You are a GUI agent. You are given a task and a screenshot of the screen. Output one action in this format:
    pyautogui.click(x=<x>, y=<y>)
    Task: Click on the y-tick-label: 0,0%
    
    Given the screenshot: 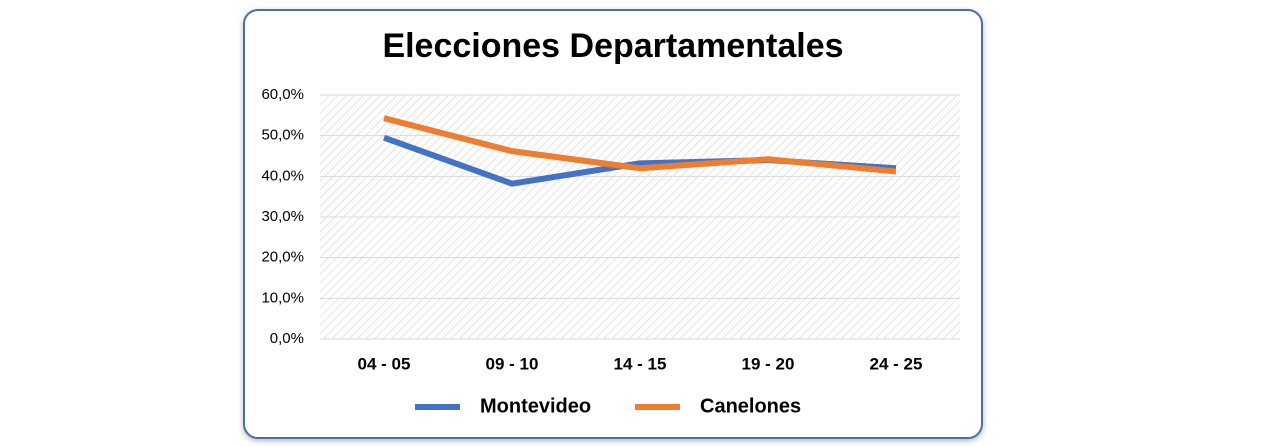 What is the action you would take?
    pyautogui.click(x=287, y=338)
    